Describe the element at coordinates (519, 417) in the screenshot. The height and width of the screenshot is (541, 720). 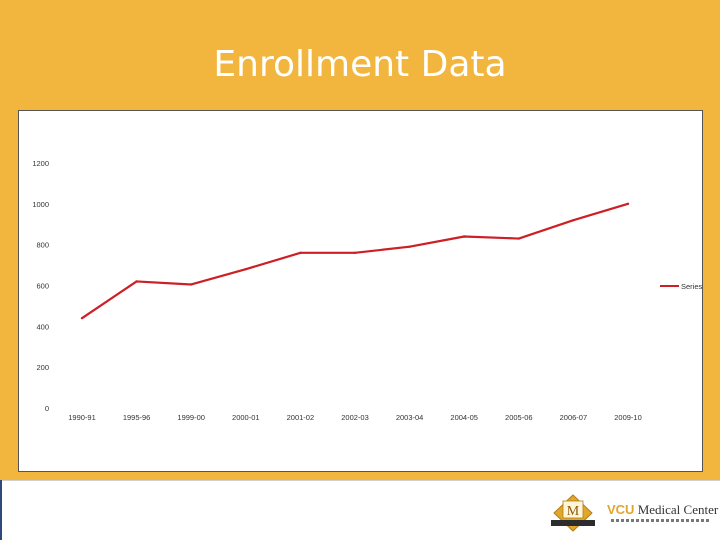
I see `x-tick-label: 2005-06` at that location.